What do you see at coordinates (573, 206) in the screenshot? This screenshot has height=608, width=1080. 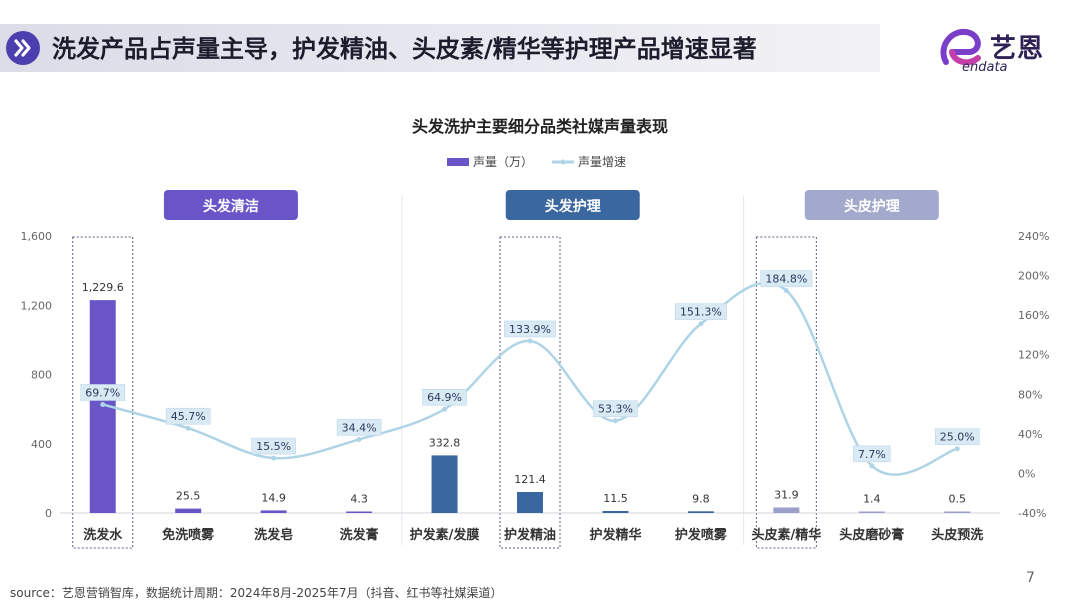 I see `group-header-label: 头发护理` at bounding box center [573, 206].